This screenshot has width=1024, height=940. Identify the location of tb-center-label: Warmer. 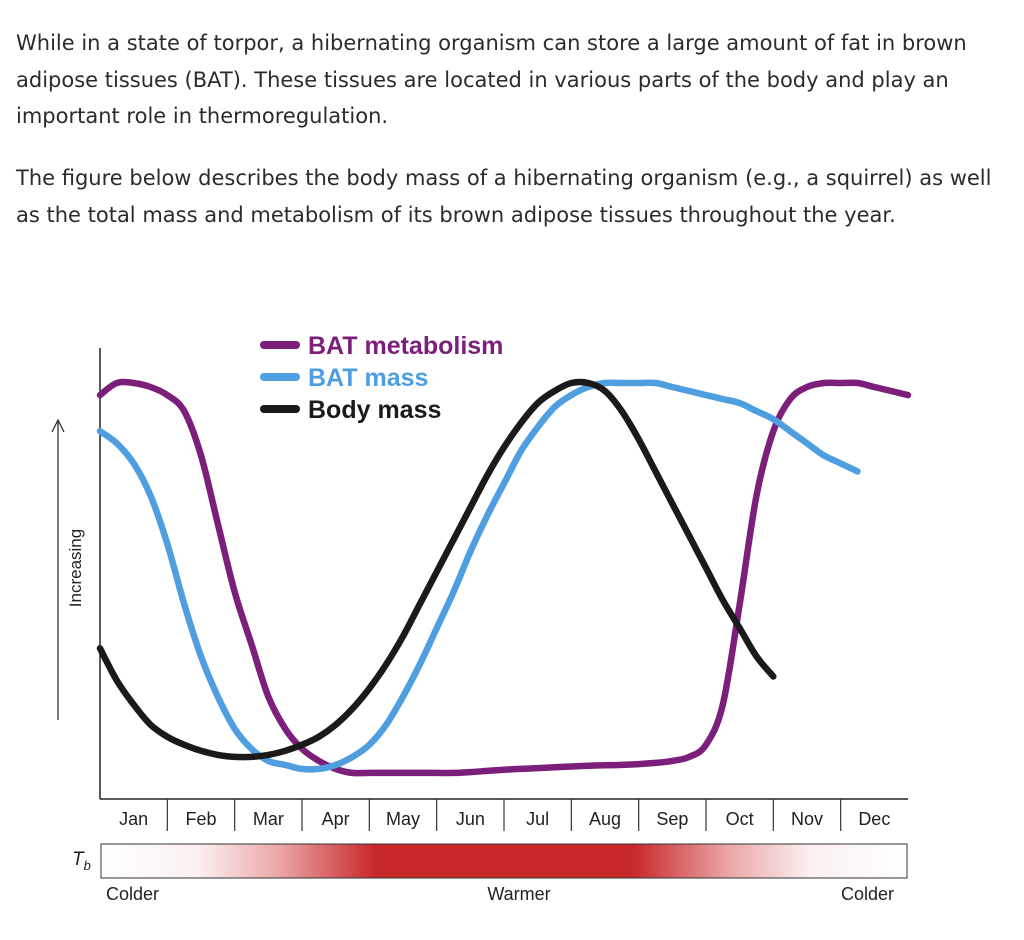
(518, 894).